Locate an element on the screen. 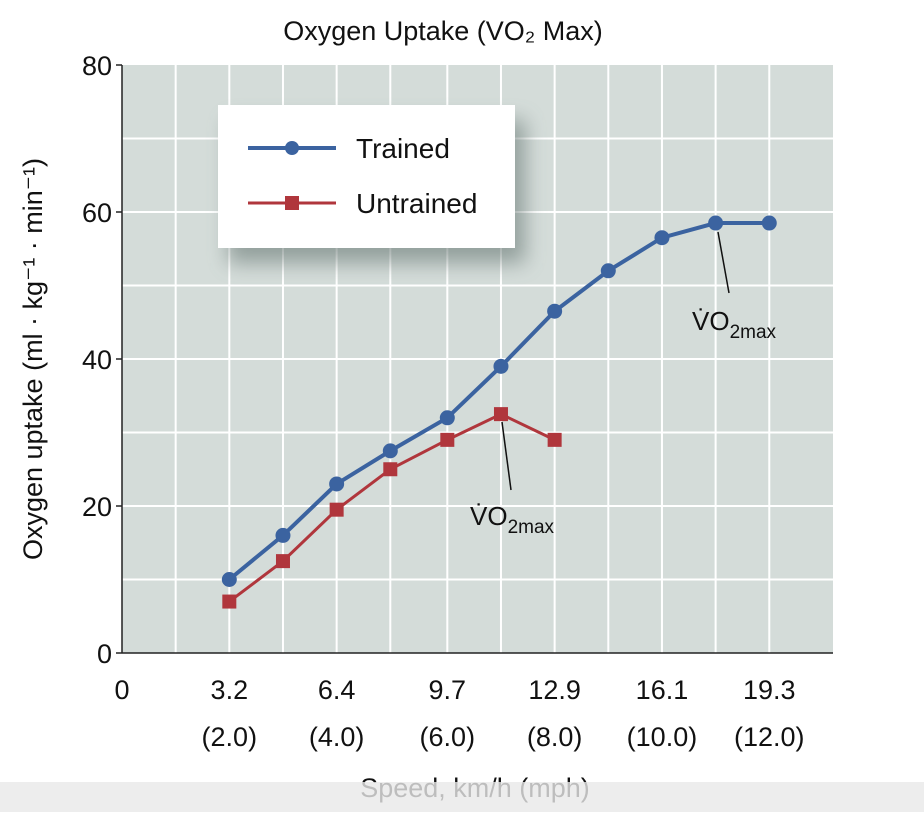 The width and height of the screenshot is (924, 817). y-tick-label: 0 is located at coordinates (104, 654).